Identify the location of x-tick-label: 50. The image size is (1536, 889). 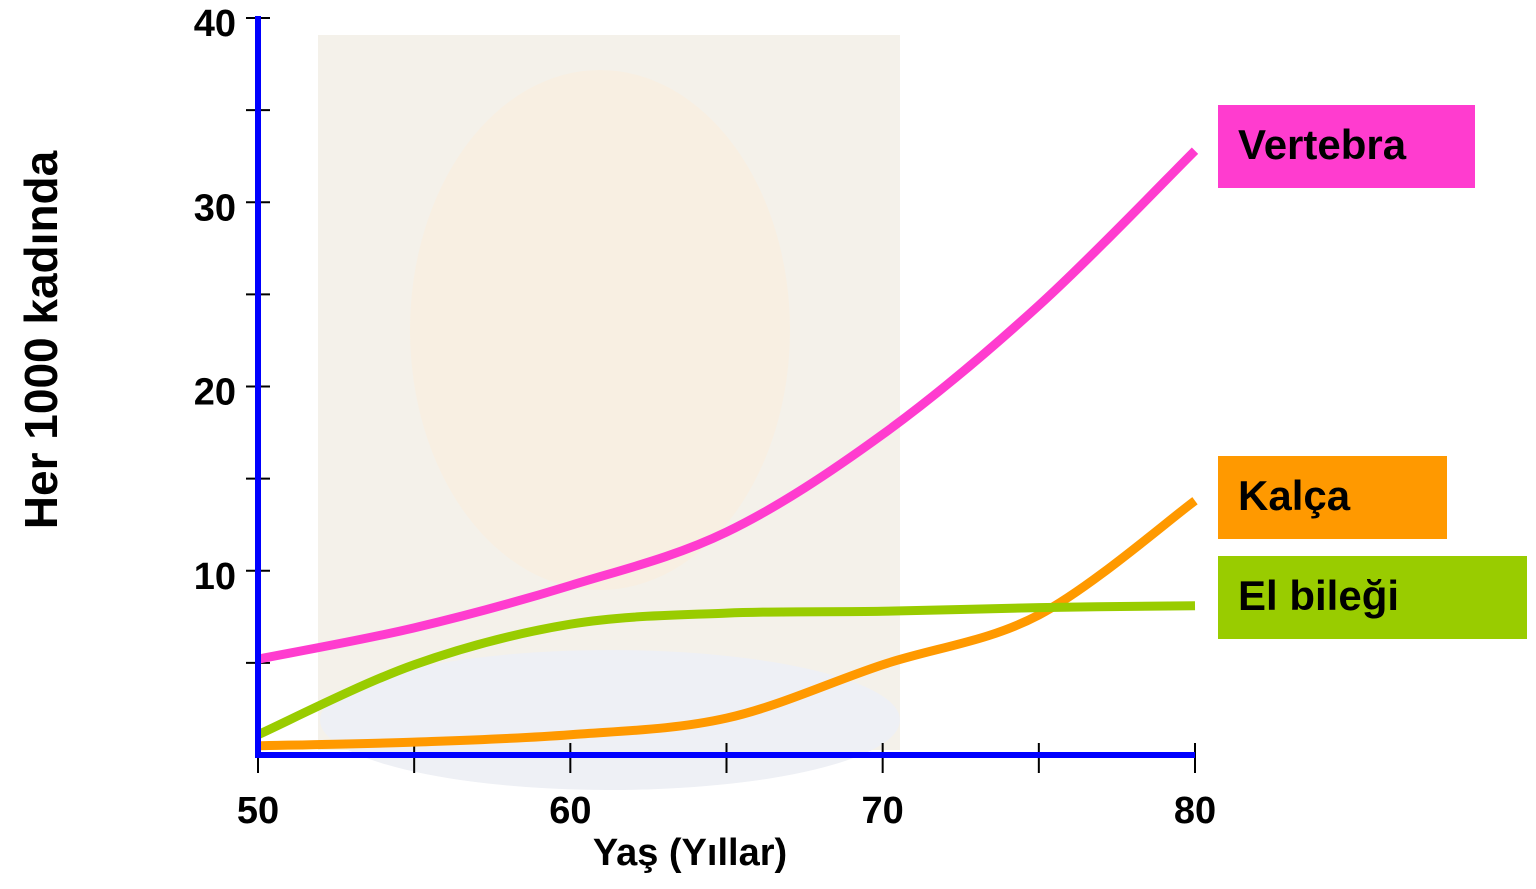
(258, 811).